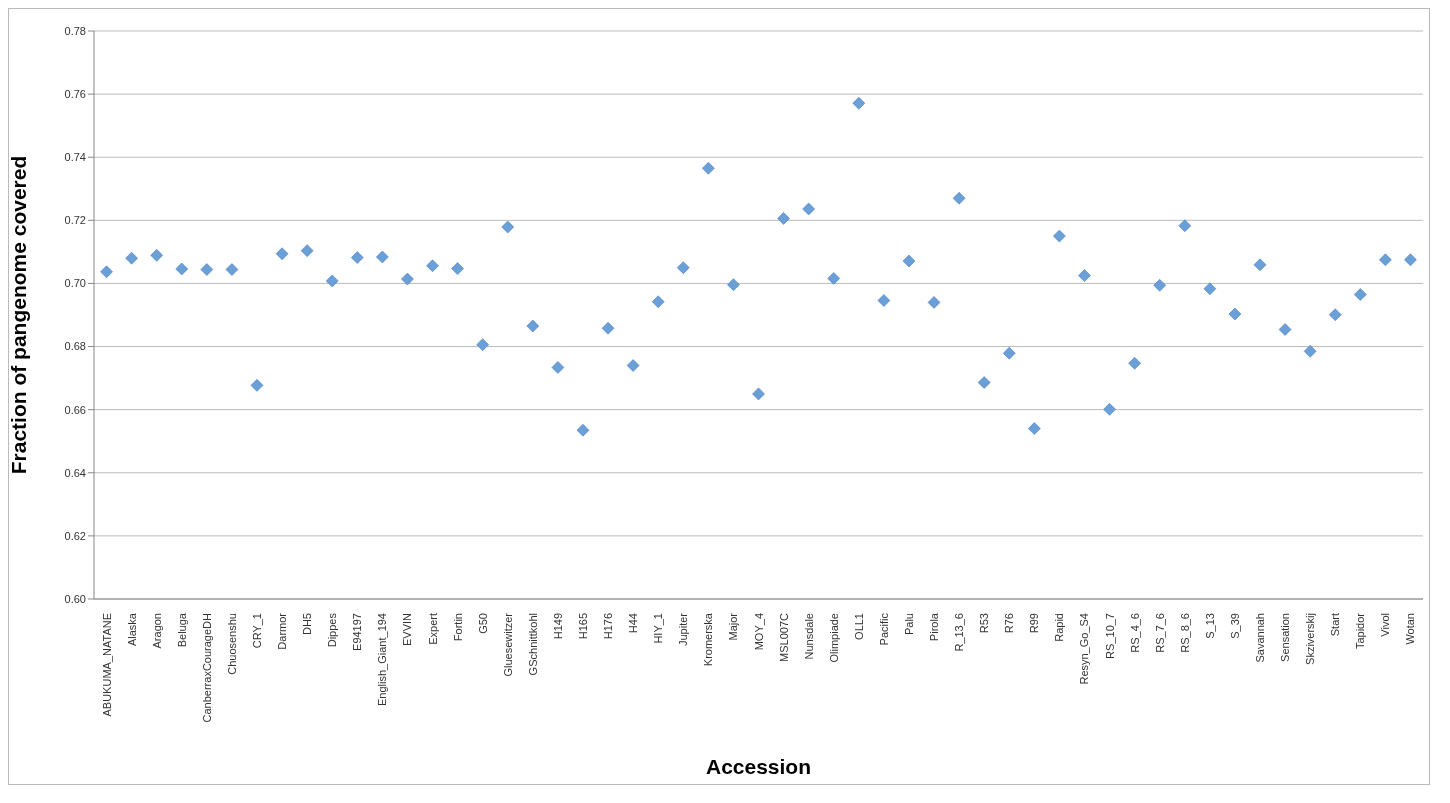 The width and height of the screenshot is (1450, 803). Describe the element at coordinates (1009, 623) in the screenshot. I see `x-tick-label: R76` at that location.